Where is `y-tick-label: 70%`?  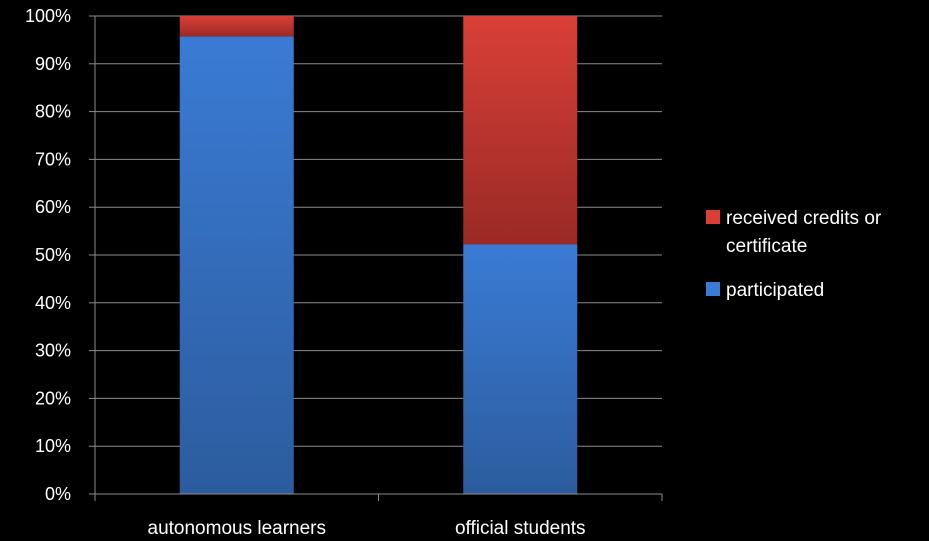 y-tick-label: 70% is located at coordinates (53, 159).